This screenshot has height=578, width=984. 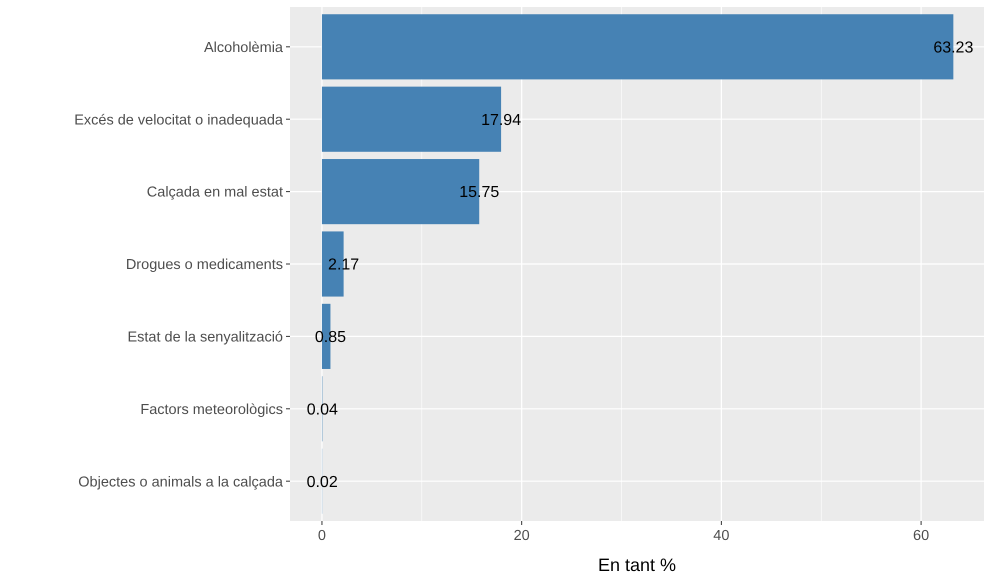 I want to click on data-label: 0.02, so click(x=322, y=482).